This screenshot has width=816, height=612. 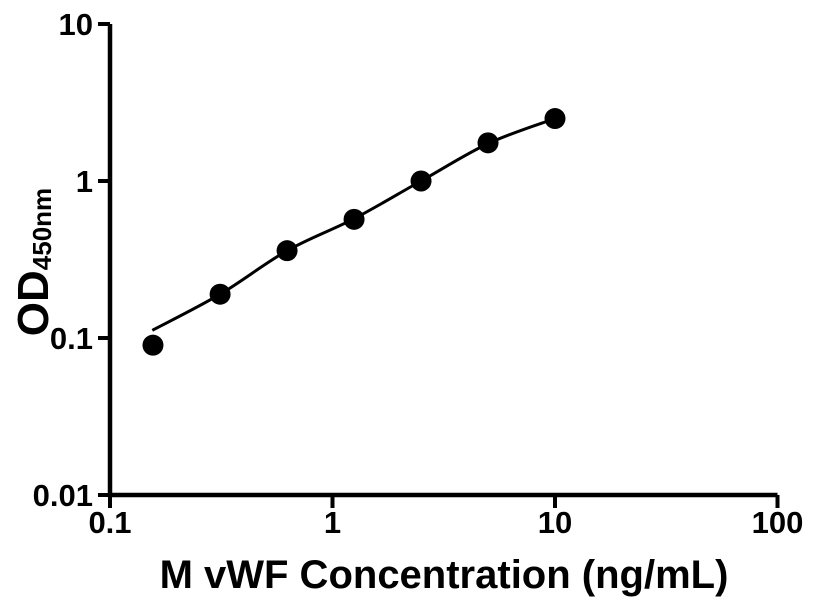 I want to click on y-tick-label: 1, so click(x=84, y=181).